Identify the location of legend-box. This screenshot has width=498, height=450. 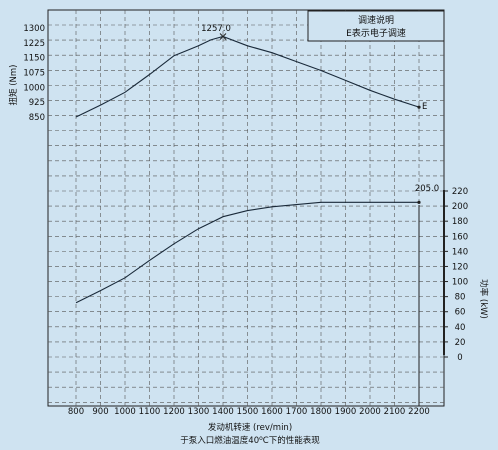
(376, 26).